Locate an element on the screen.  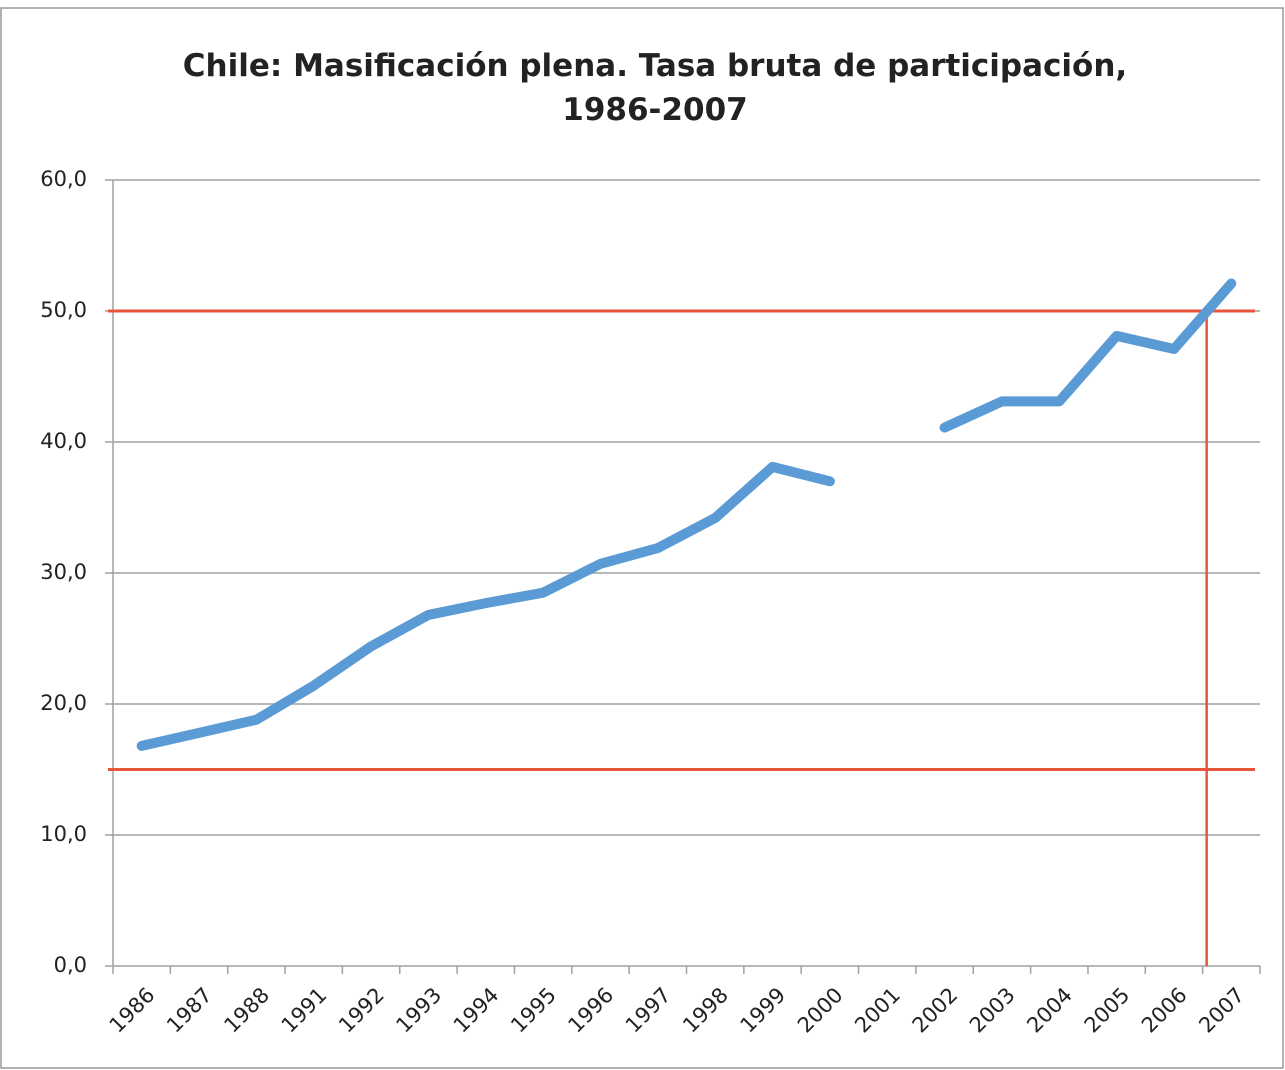
x-tick-label: 2005 is located at coordinates (1107, 1010).